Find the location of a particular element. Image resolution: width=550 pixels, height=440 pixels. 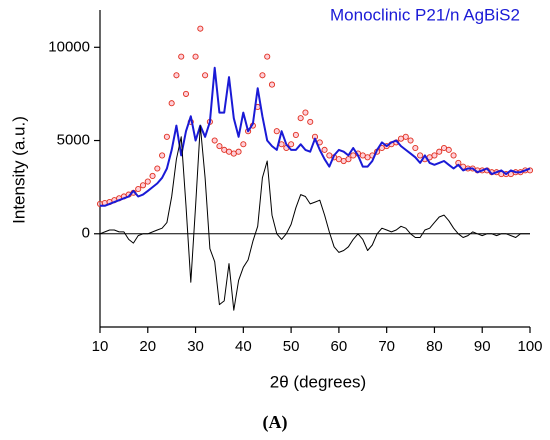

x-axis-label: 2θ (degrees) is located at coordinates (318, 381).